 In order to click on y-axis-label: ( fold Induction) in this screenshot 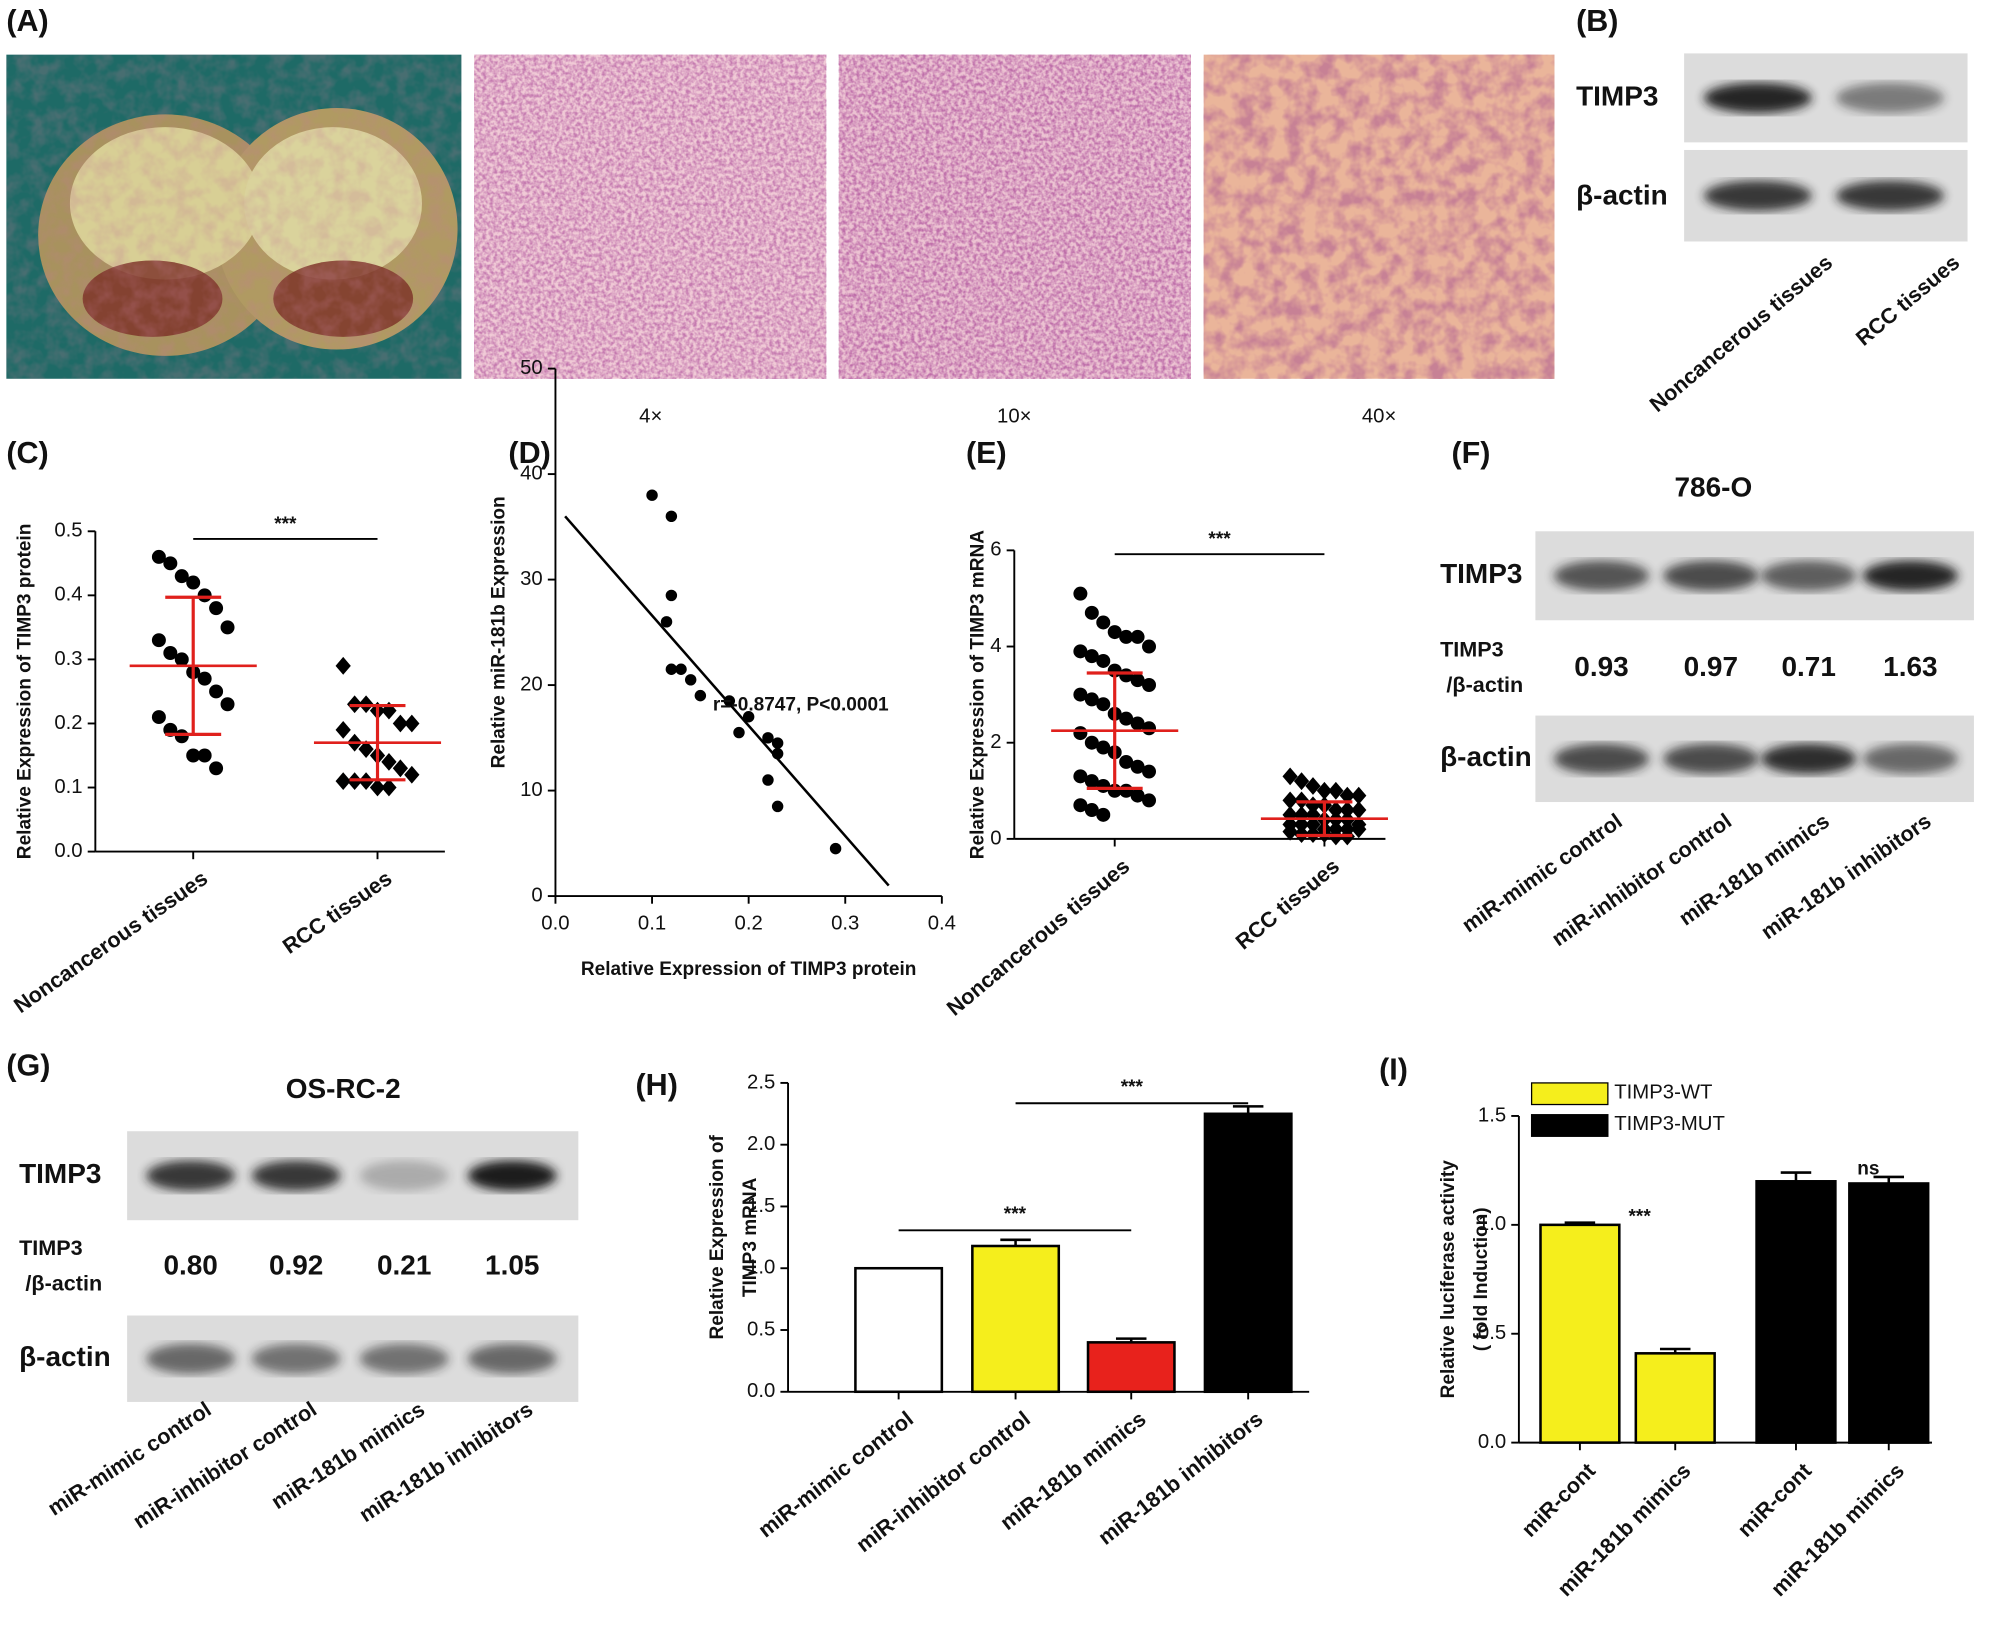, I will do `click(1481, 1279)`.